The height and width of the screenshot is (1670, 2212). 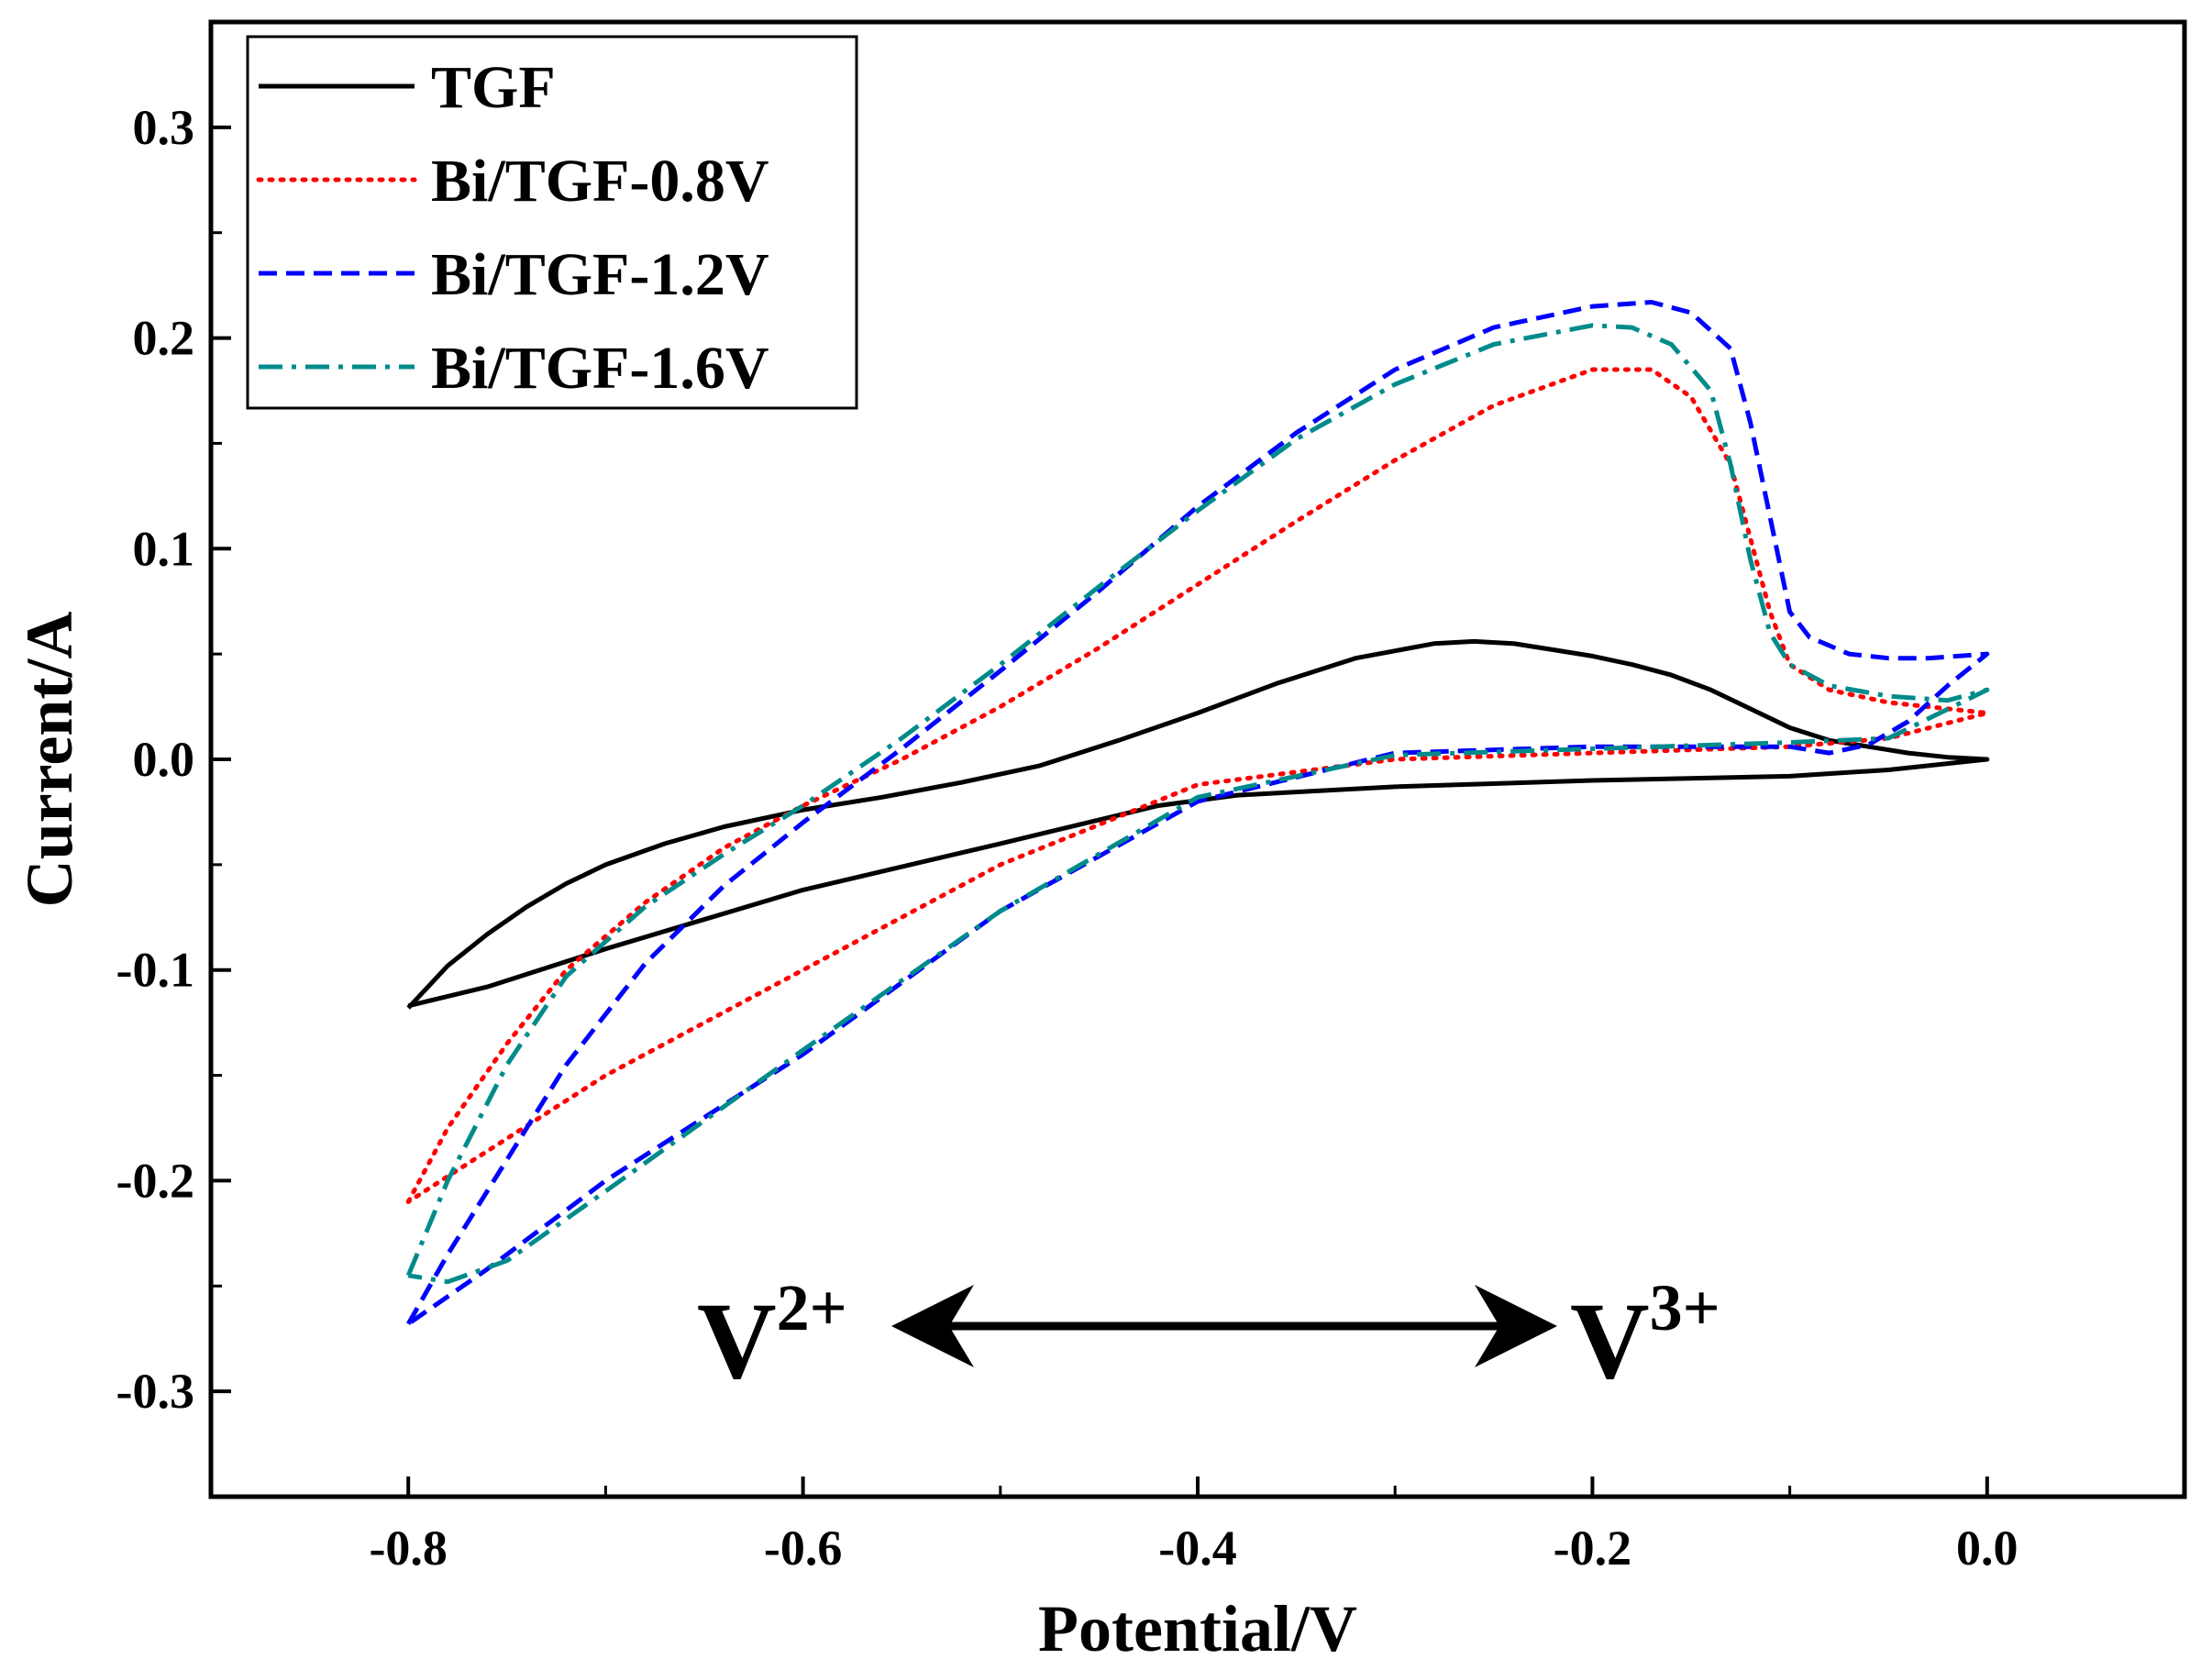 What do you see at coordinates (408, 88) in the screenshot?
I see `legend-entry-tgf: TGF` at bounding box center [408, 88].